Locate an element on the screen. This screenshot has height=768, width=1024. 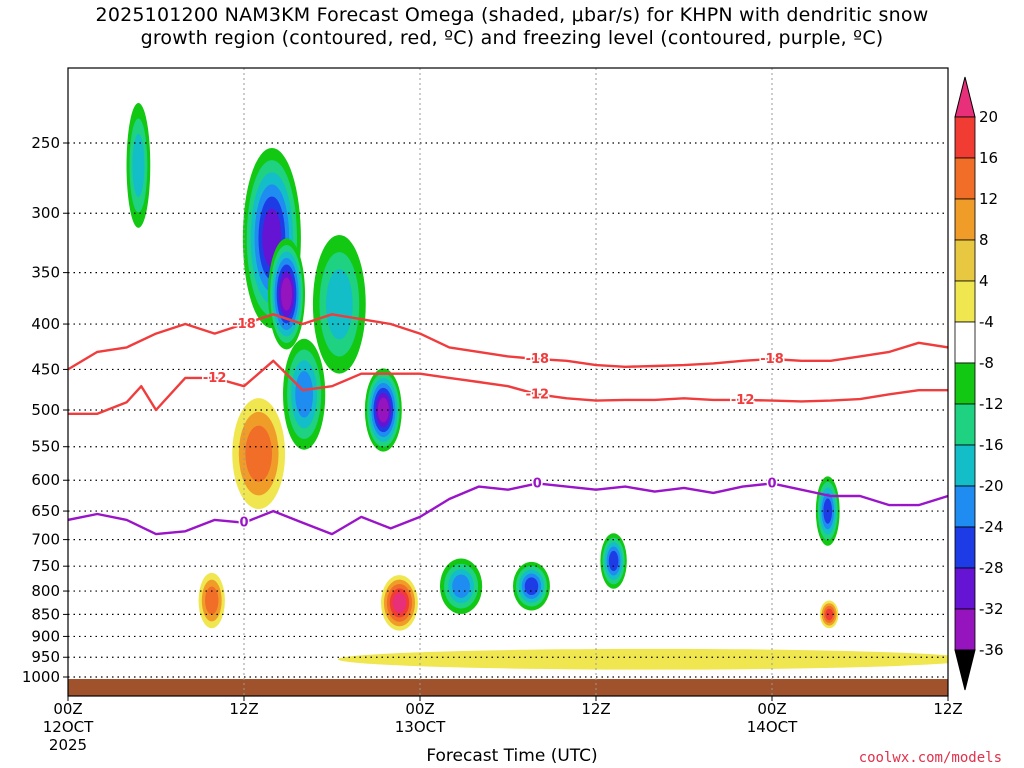
x-tick-sublabel: 12OCT is located at coordinates (68, 727).